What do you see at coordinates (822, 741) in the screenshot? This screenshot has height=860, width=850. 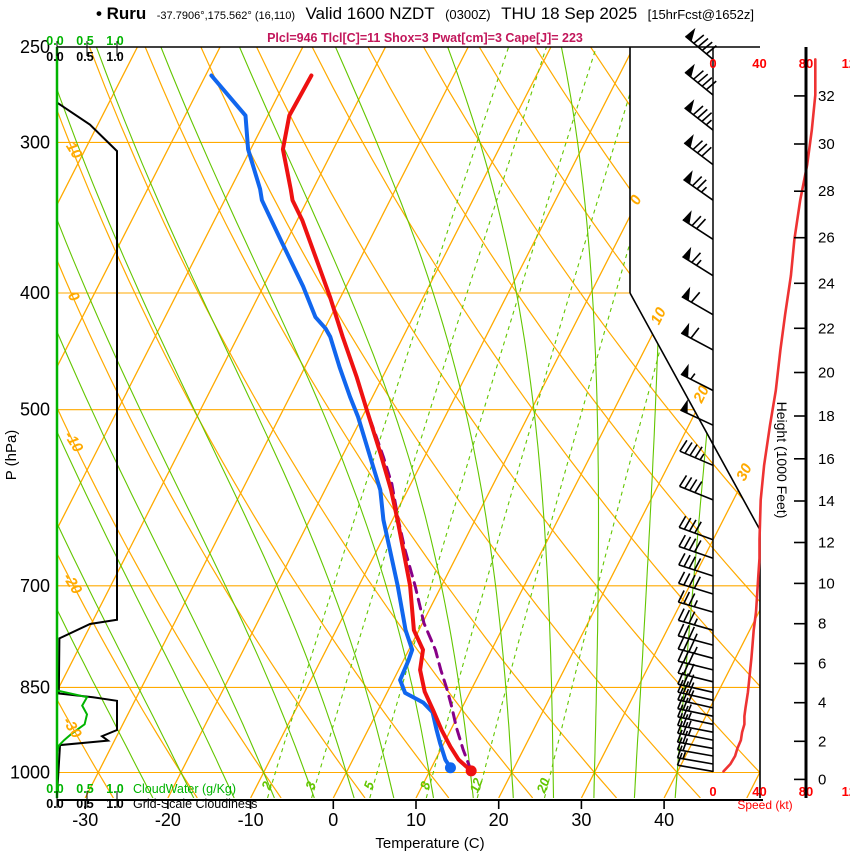 I see `svg-text: 2` at bounding box center [822, 741].